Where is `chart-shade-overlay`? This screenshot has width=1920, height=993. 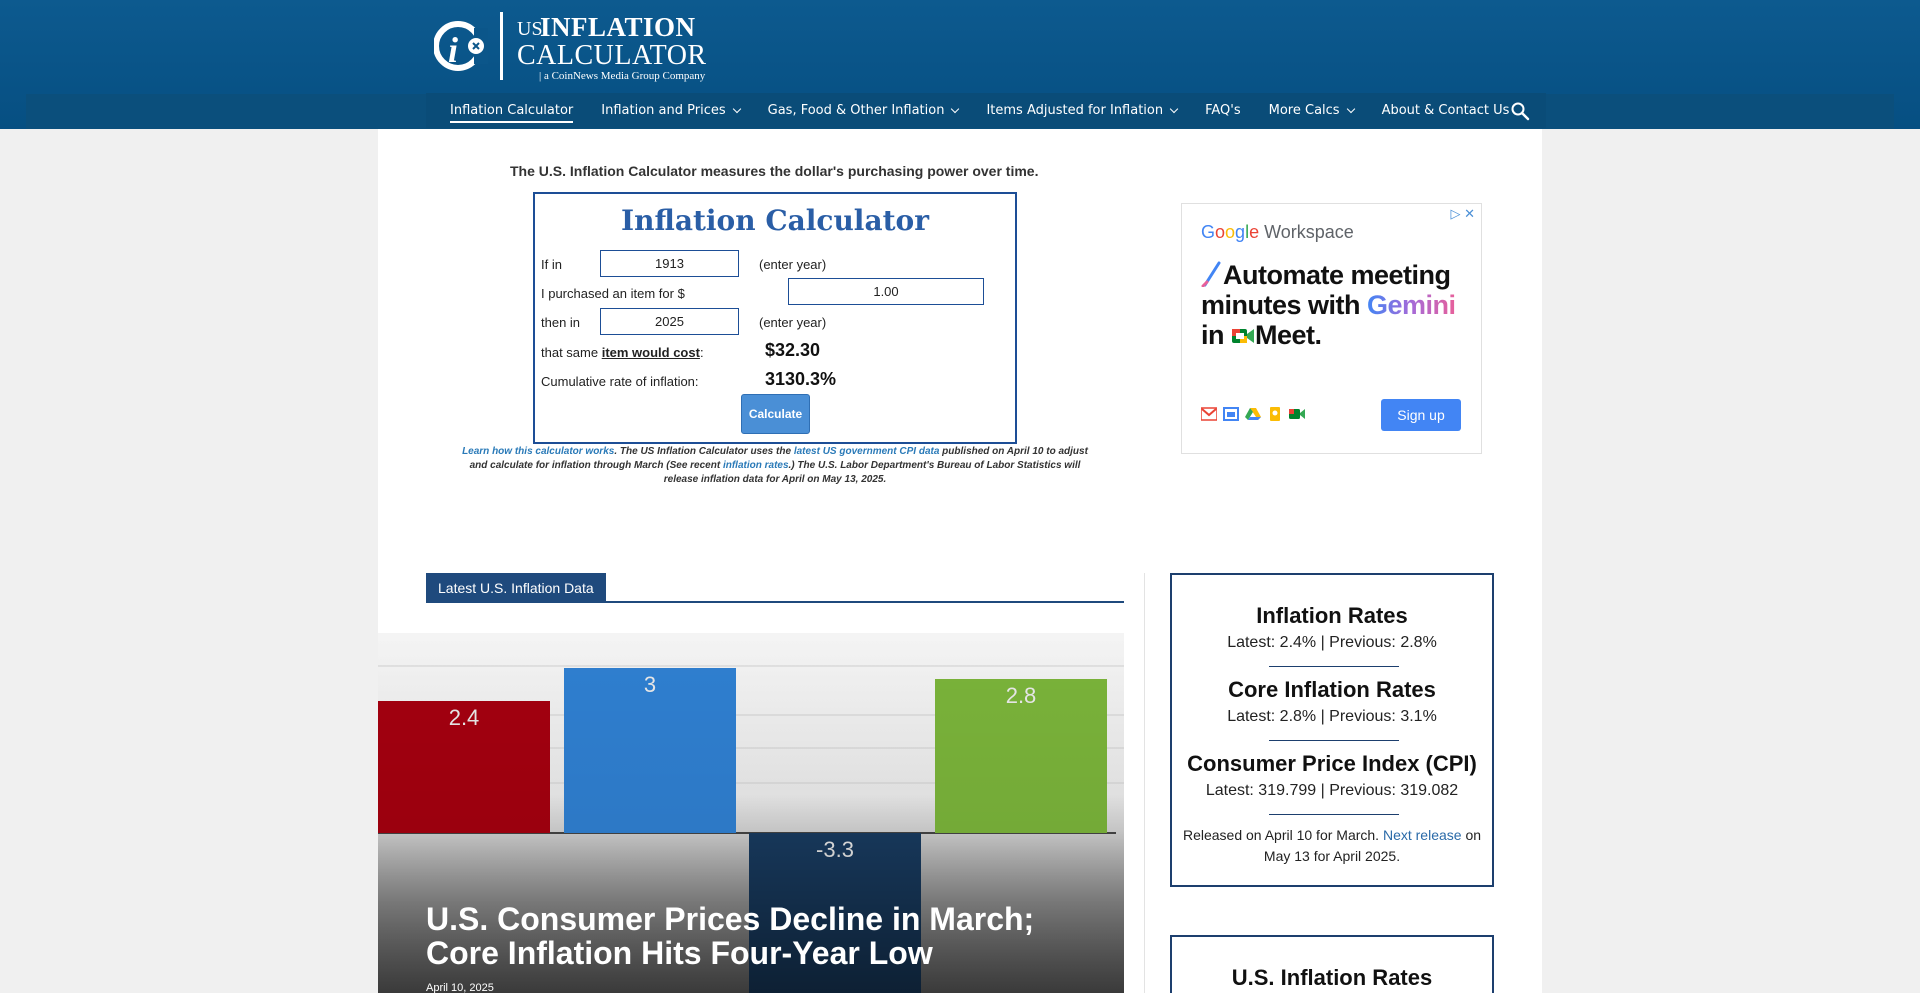
chart-shade-overlay is located at coordinates (751, 813).